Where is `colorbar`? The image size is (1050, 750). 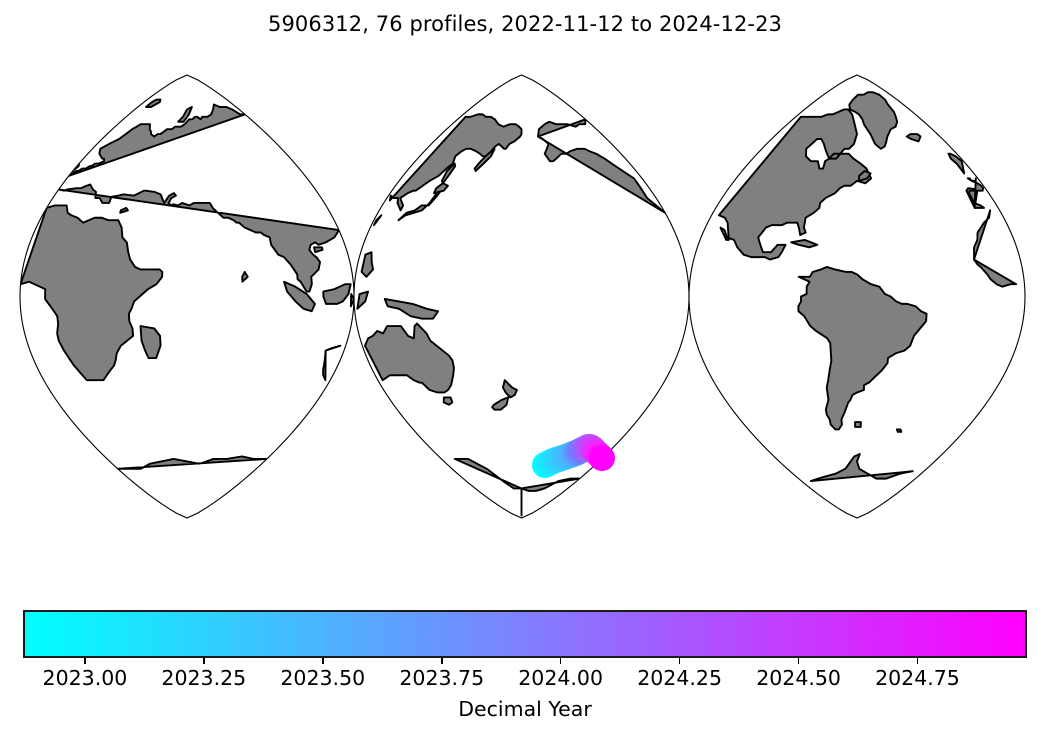 colorbar is located at coordinates (525, 634).